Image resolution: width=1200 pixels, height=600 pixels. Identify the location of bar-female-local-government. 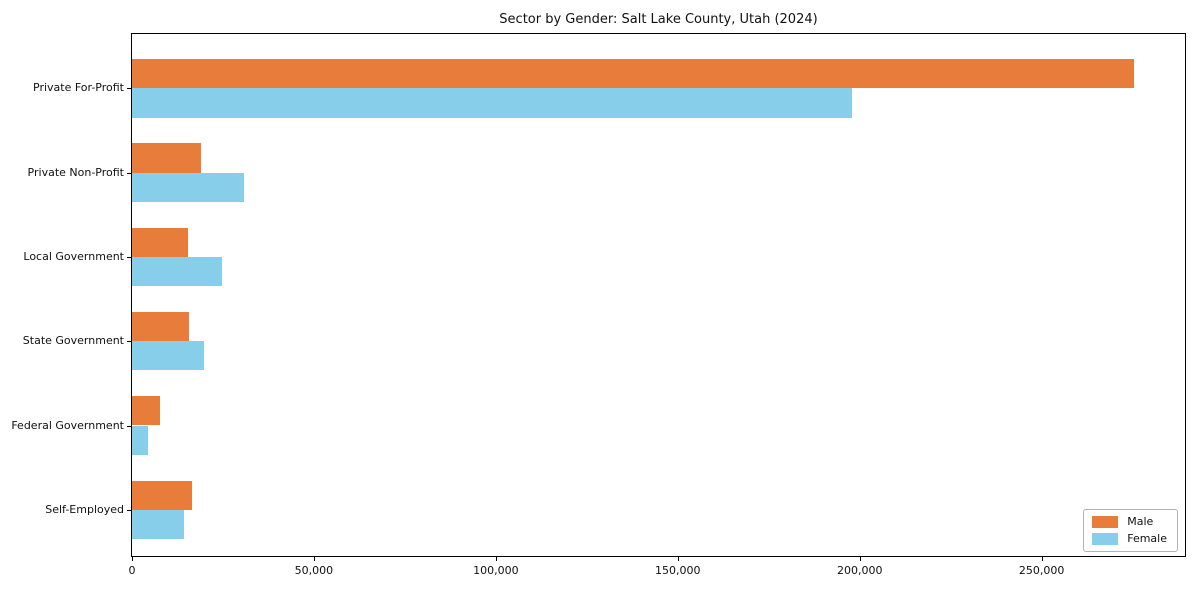
(177, 271).